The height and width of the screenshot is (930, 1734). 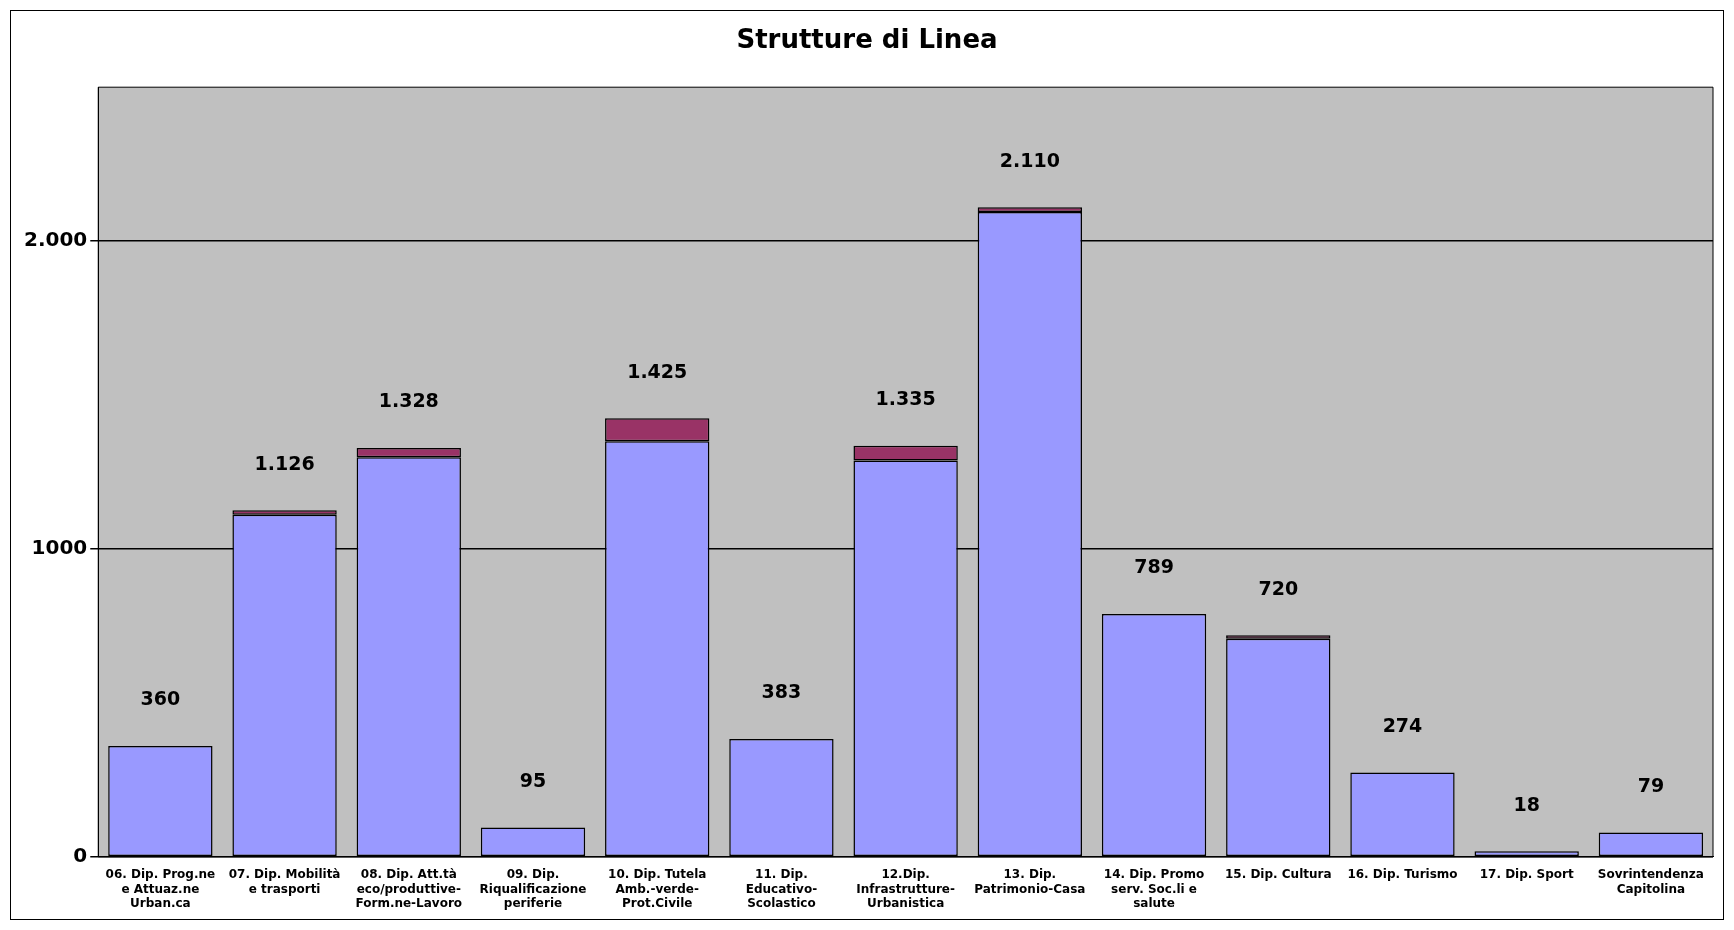 I want to click on y-tick-label: 1000, so click(x=59, y=547).